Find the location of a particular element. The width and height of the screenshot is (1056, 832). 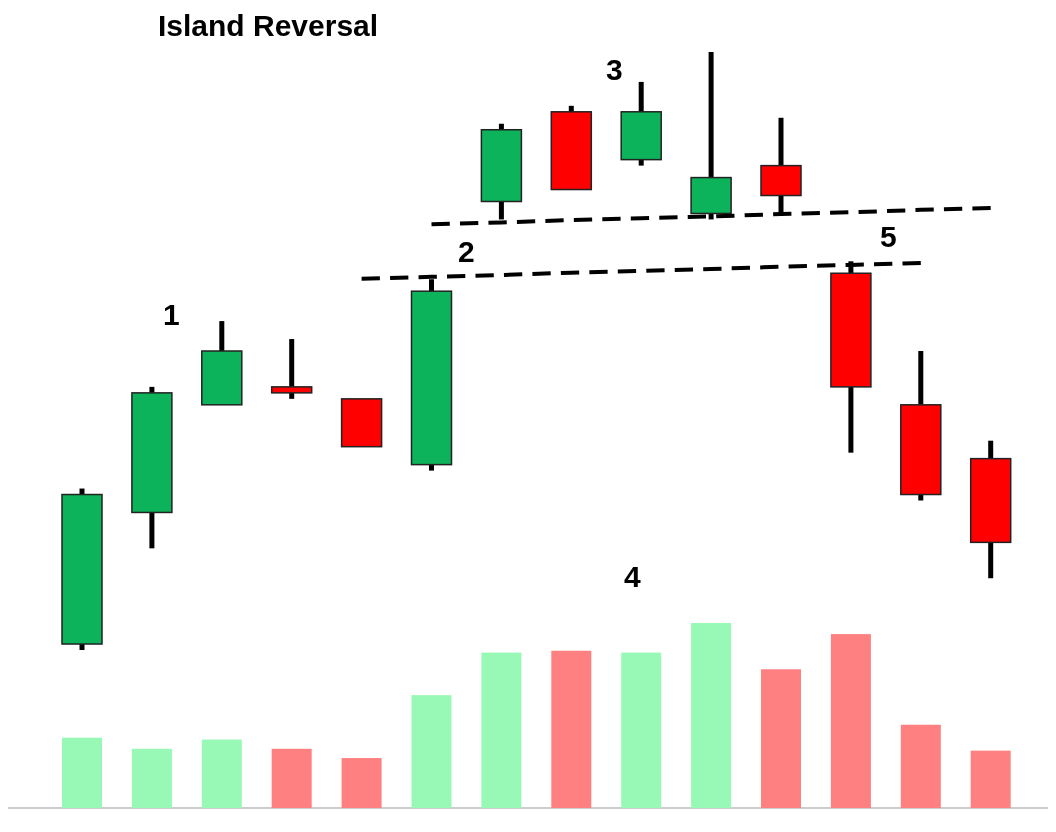

annotation: 5 is located at coordinates (888, 236).